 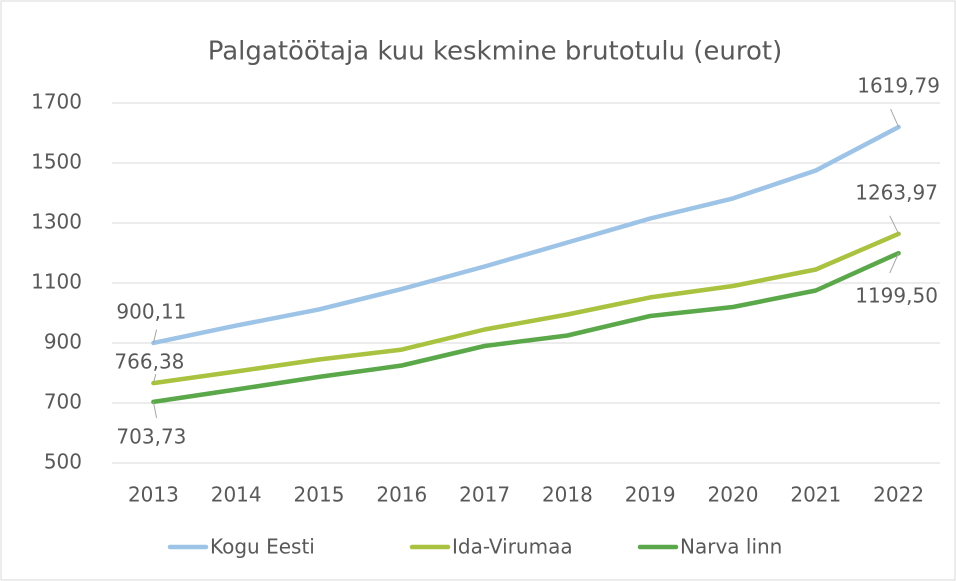 What do you see at coordinates (898, 86) in the screenshot?
I see `data-label: 1619,79` at bounding box center [898, 86].